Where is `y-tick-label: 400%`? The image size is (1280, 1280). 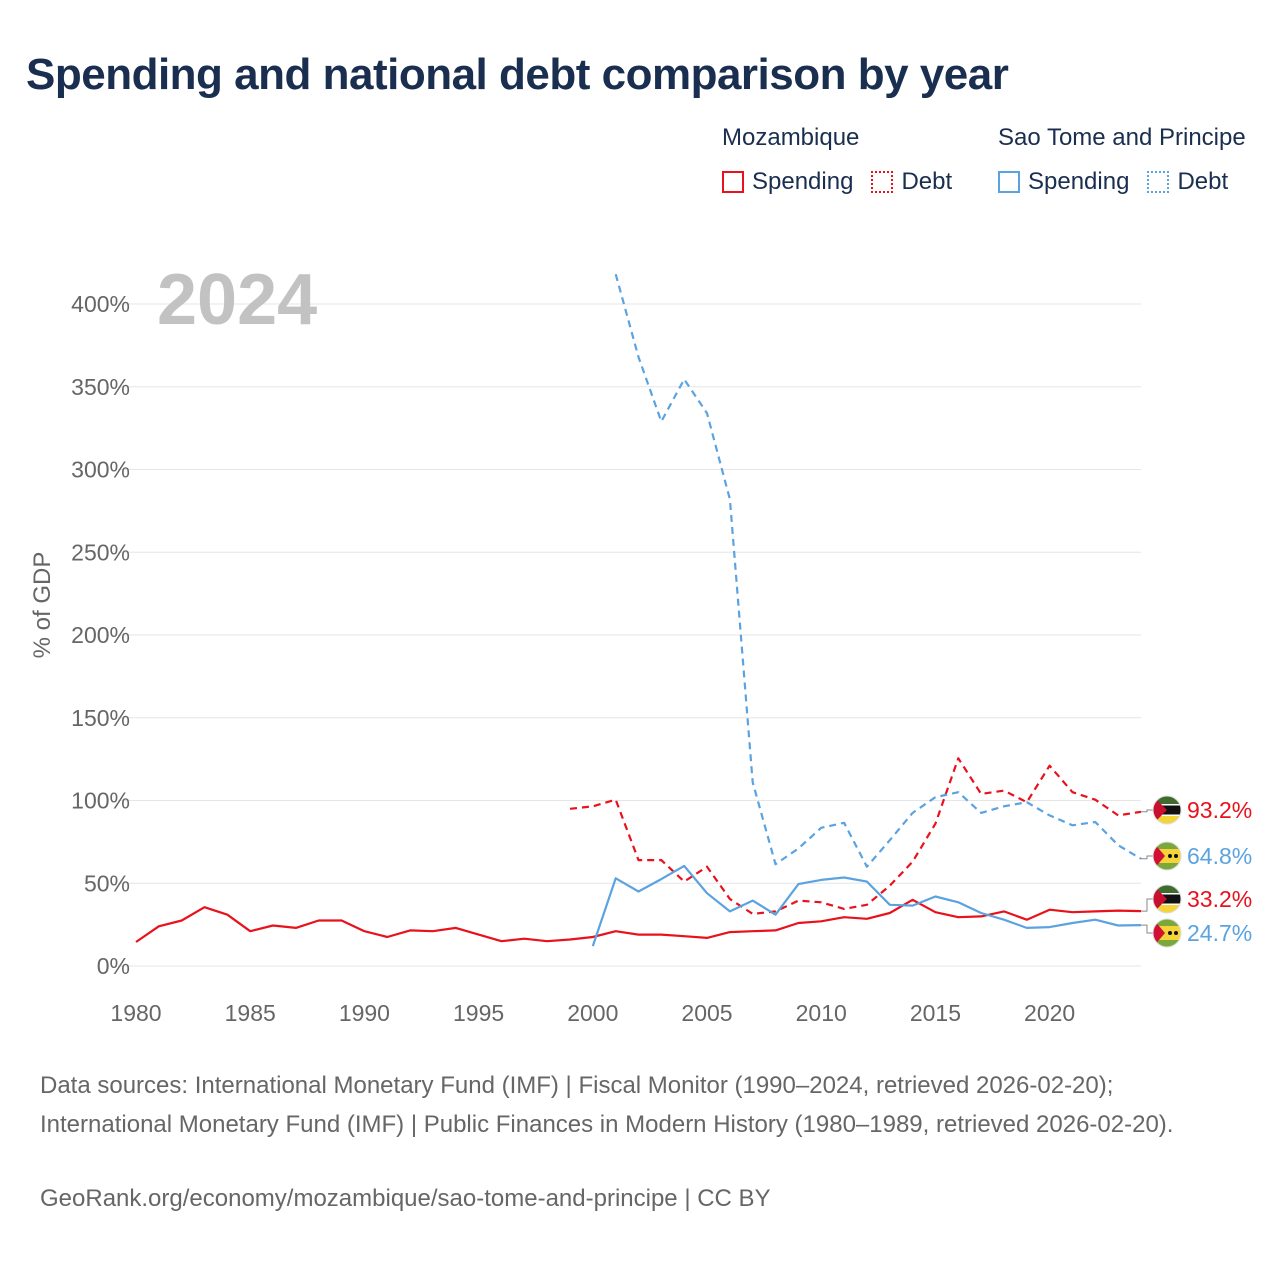 y-tick-label: 400% is located at coordinates (100, 304).